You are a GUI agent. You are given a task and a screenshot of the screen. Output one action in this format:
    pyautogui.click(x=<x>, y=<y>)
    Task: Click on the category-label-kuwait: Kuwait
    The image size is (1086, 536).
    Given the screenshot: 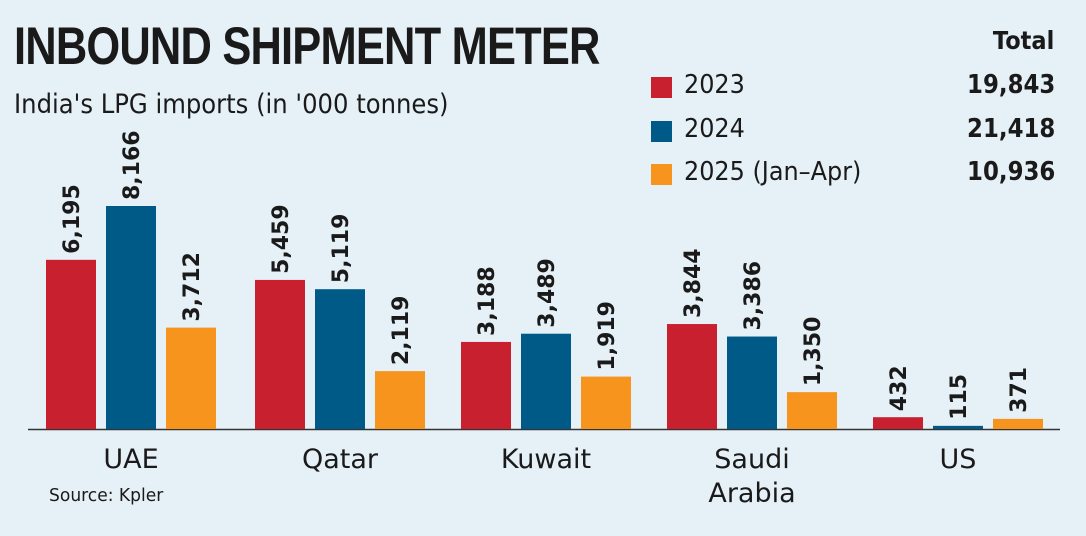 What is the action you would take?
    pyautogui.click(x=546, y=459)
    